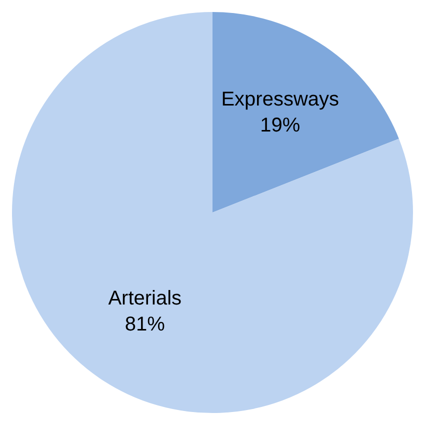 The image size is (425, 425). Describe the element at coordinates (145, 299) in the screenshot. I see `slice-label: Arterials` at that location.